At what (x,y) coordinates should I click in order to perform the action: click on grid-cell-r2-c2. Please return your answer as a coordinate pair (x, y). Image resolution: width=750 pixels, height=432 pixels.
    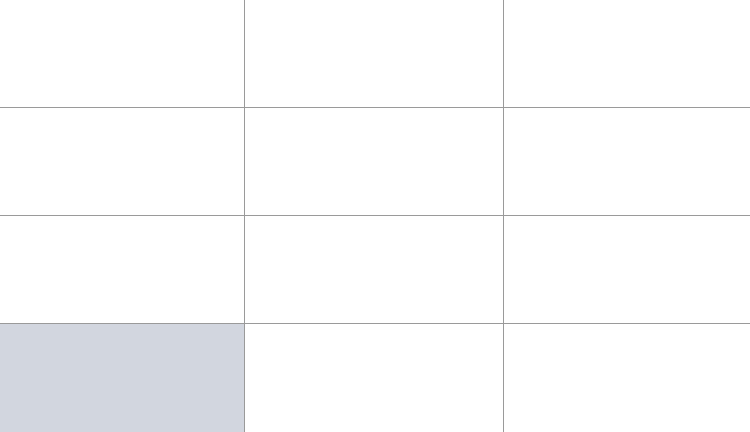
    Looking at the image, I should click on (627, 270).